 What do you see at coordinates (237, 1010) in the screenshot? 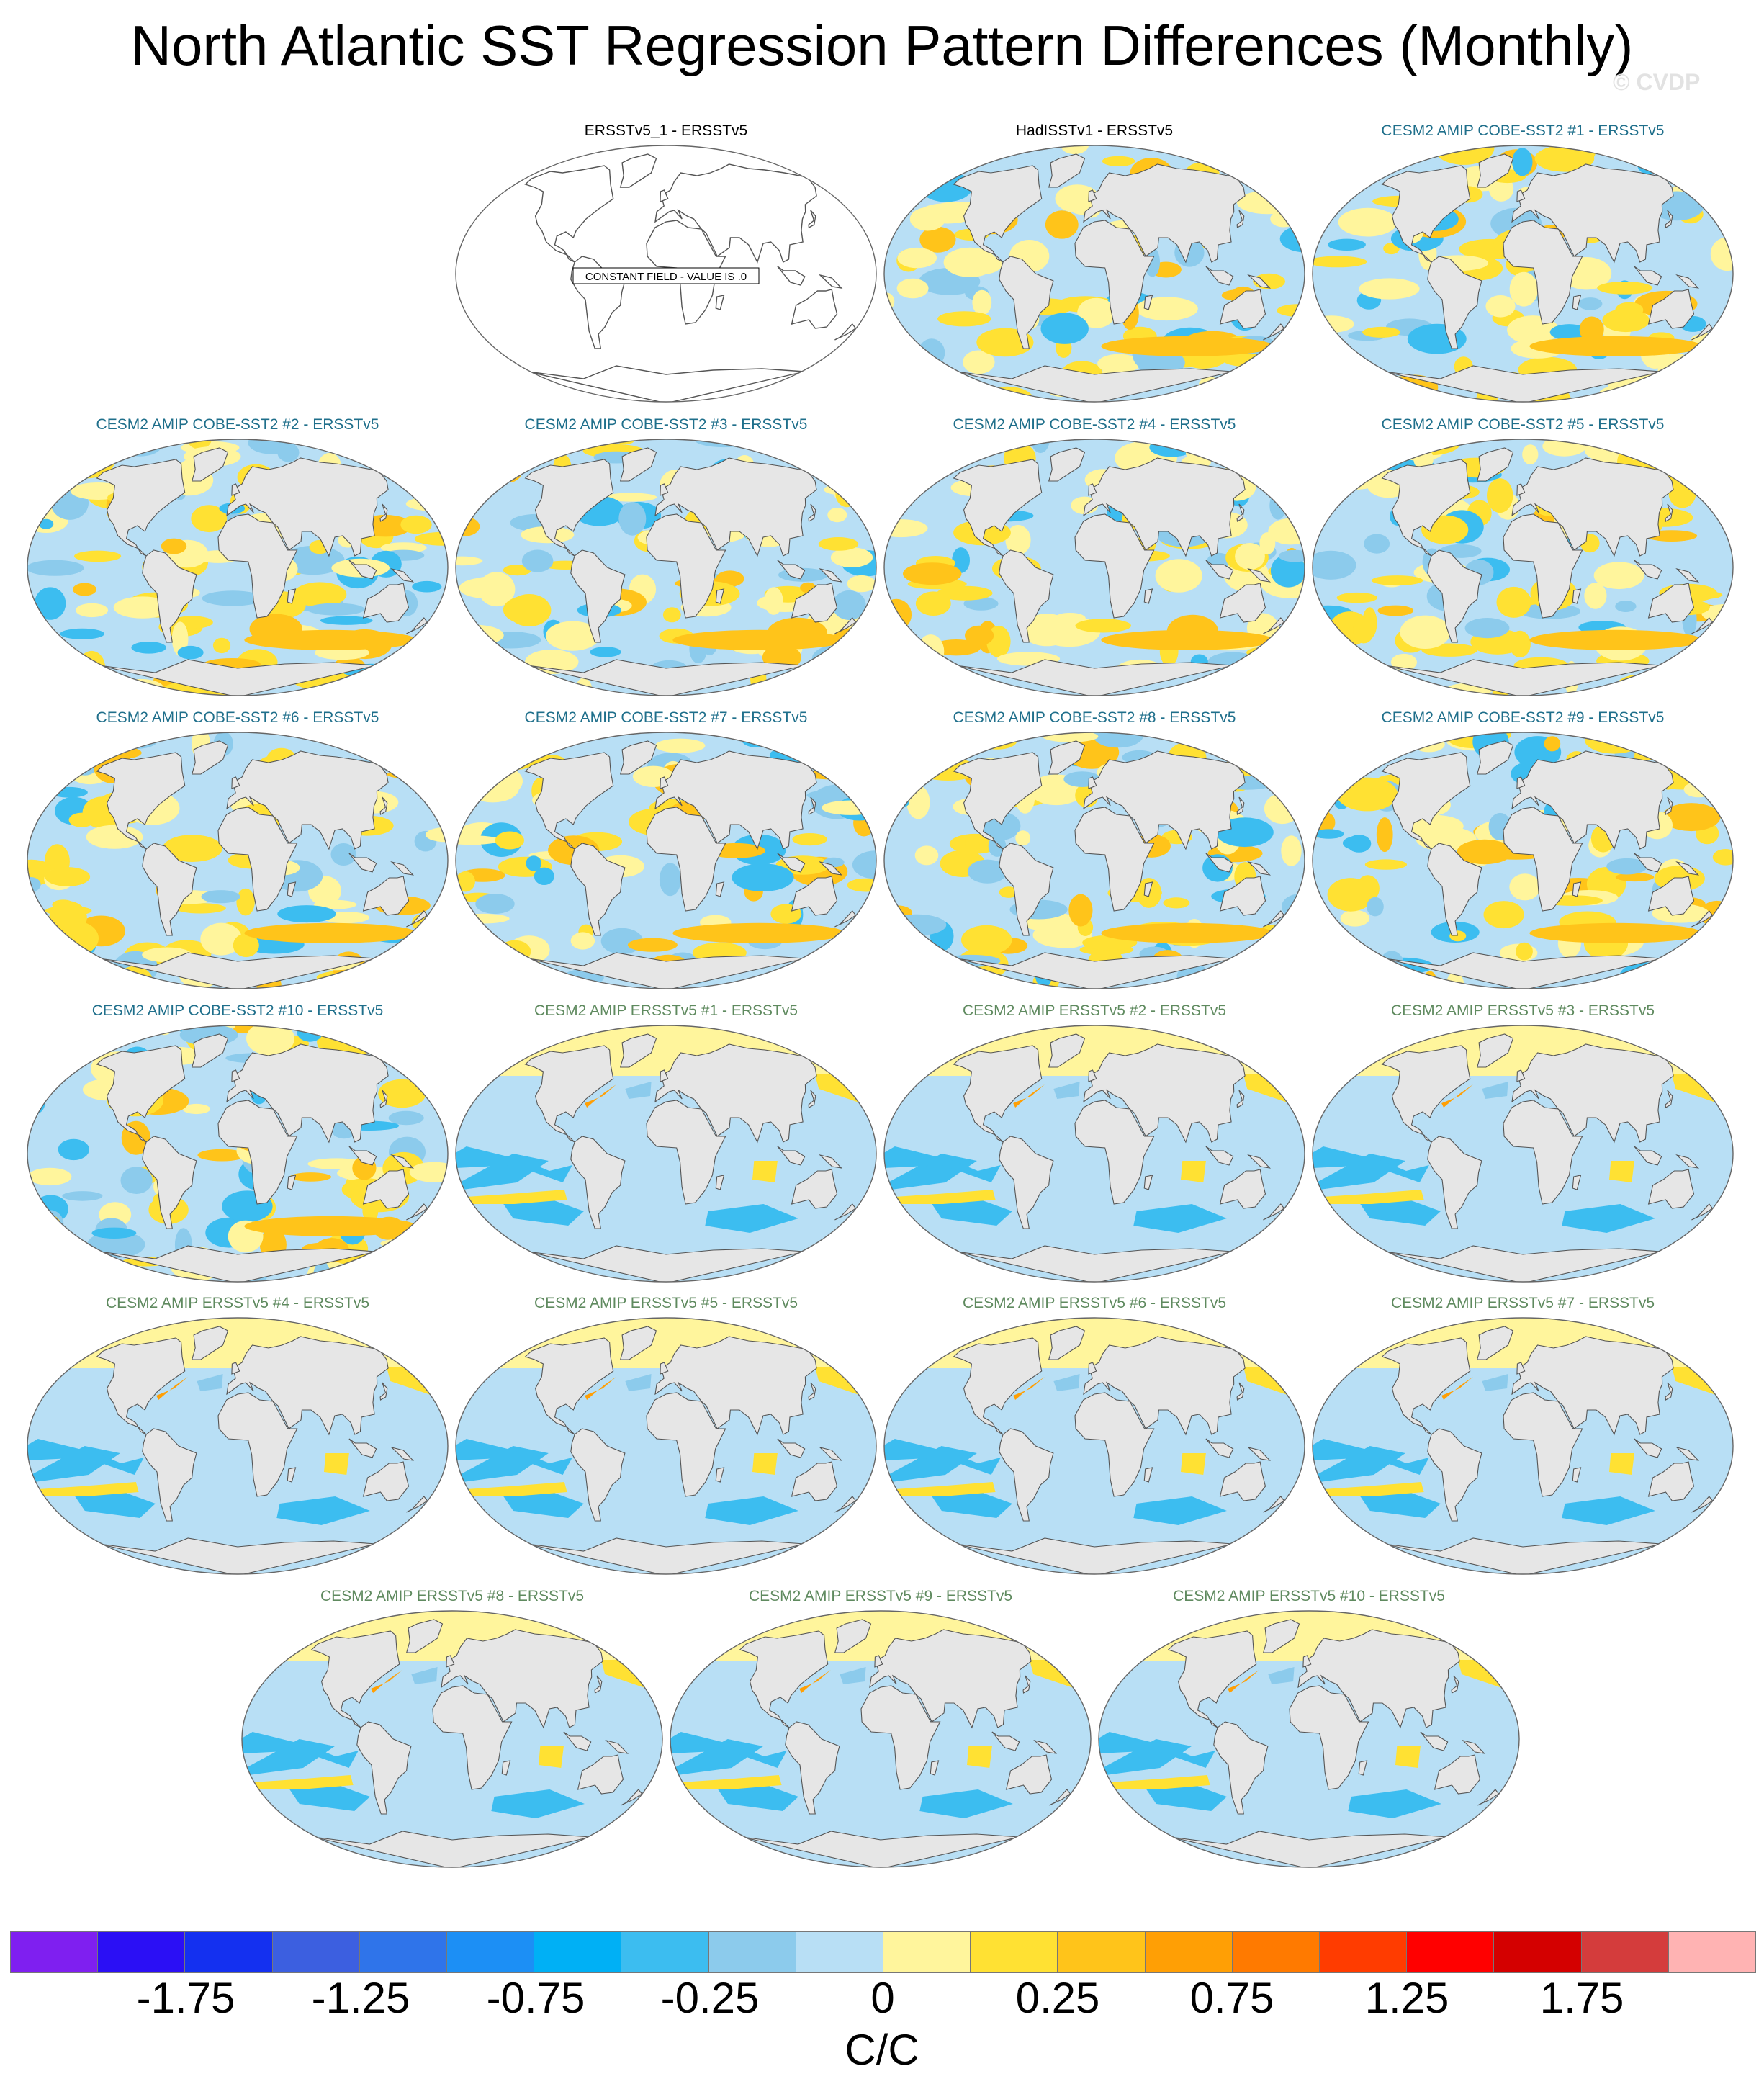
I see `panel-title: CESM2 AMIP COBE-SST2 #10 - ERSSTv5` at bounding box center [237, 1010].